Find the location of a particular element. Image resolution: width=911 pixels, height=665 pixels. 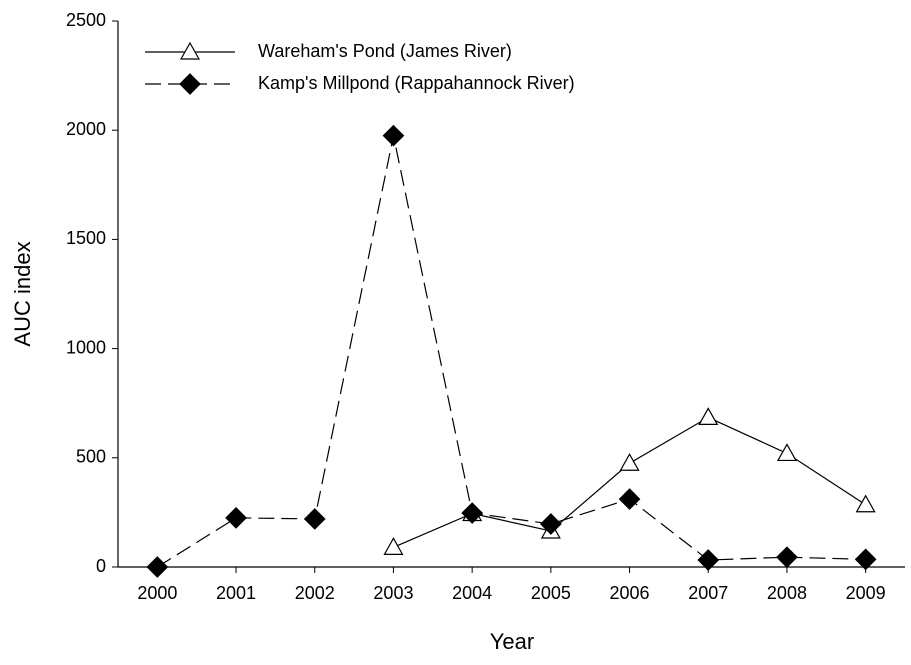

x-tick-label: 2008 is located at coordinates (787, 593).